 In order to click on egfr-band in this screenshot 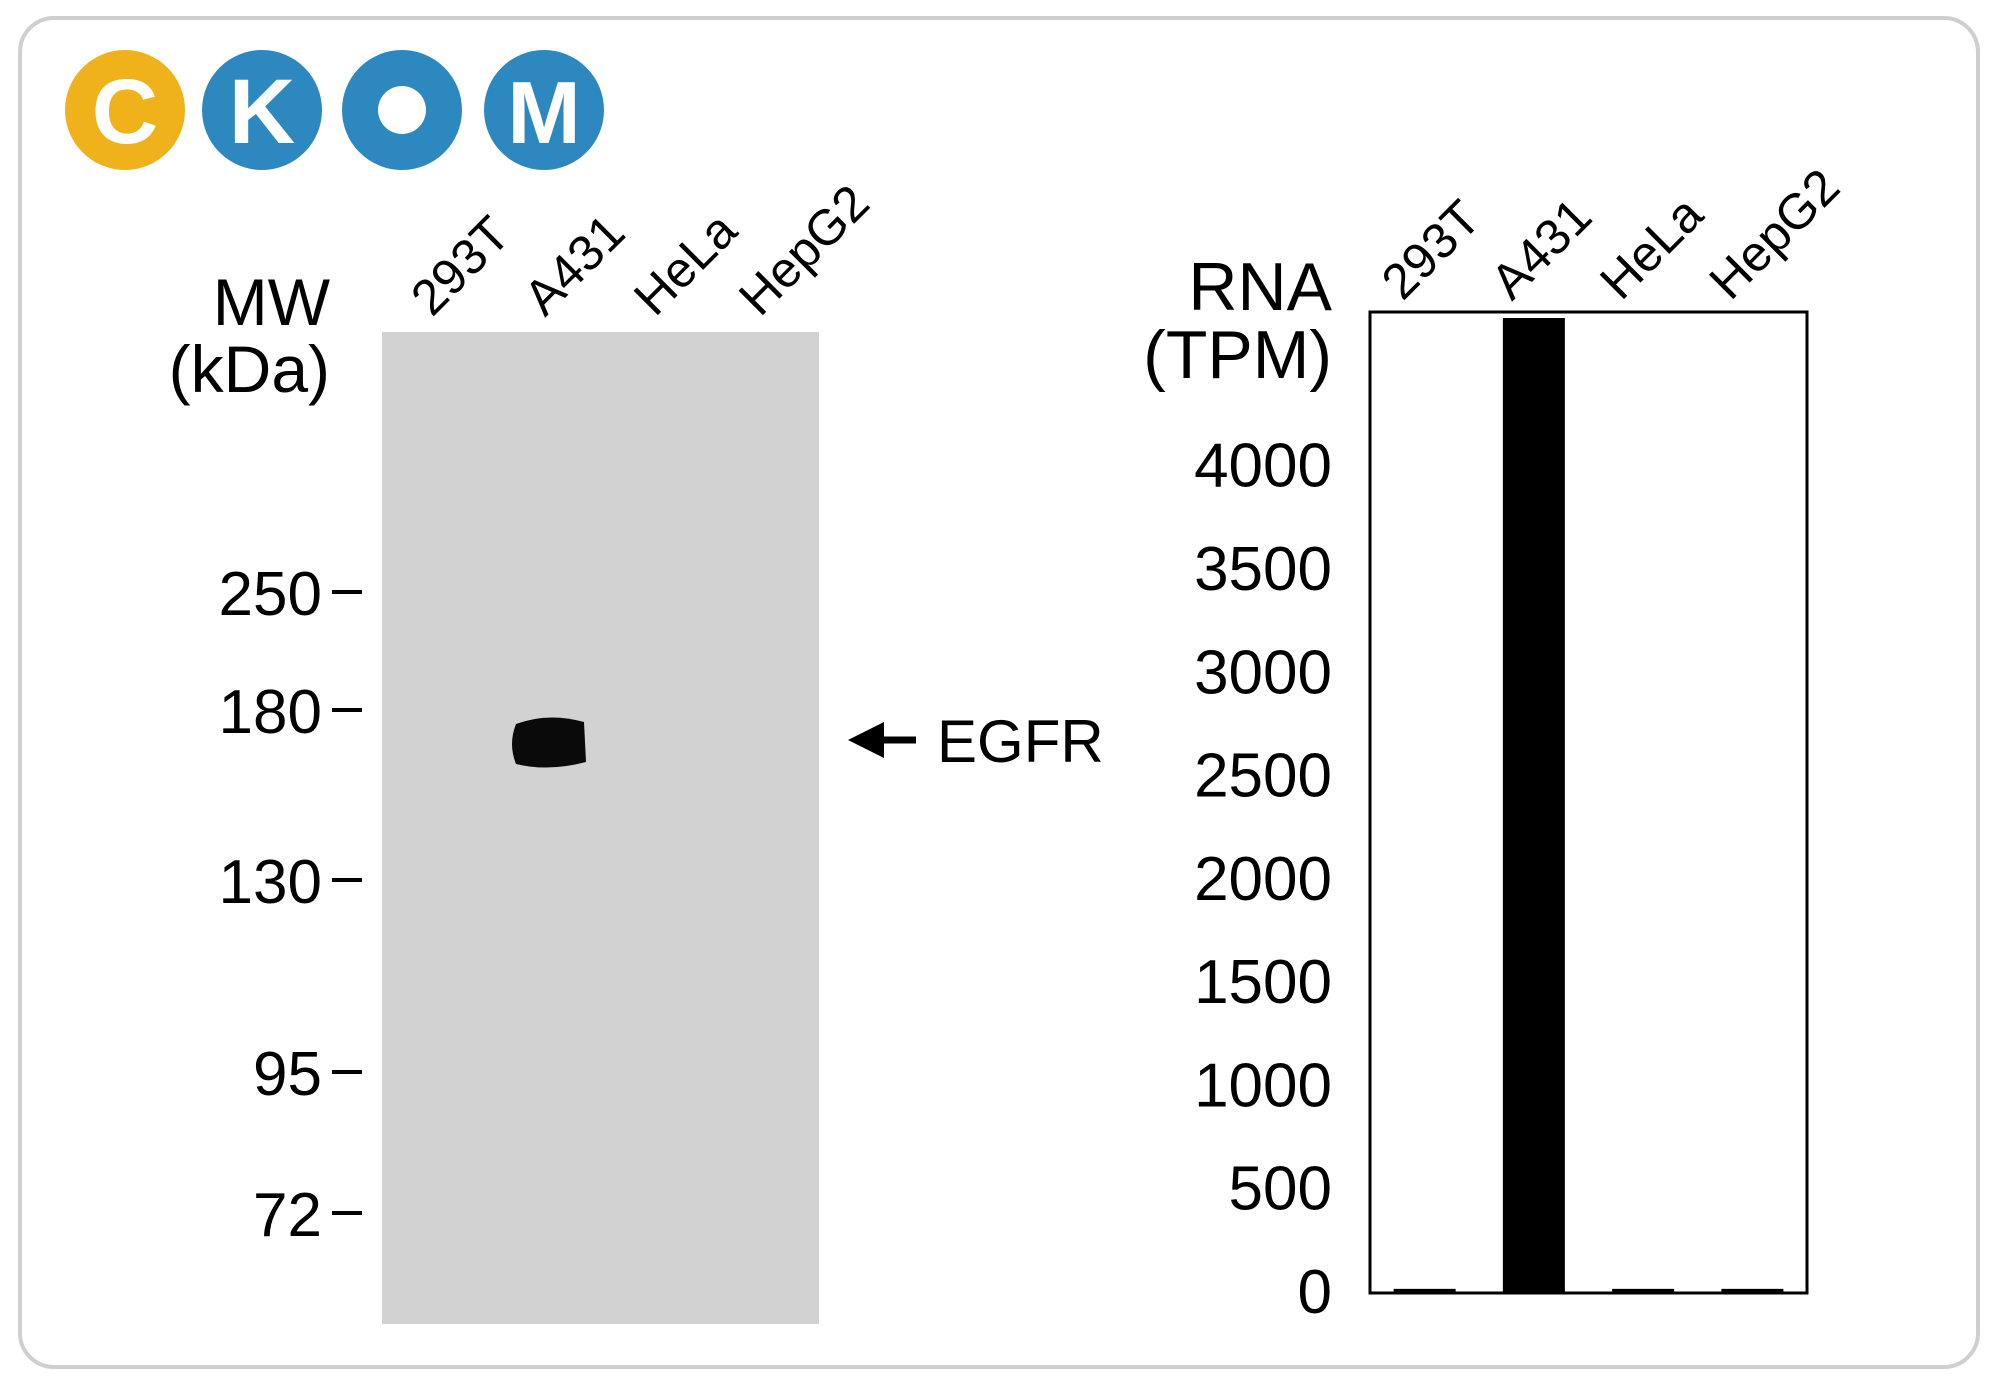, I will do `click(549, 742)`.